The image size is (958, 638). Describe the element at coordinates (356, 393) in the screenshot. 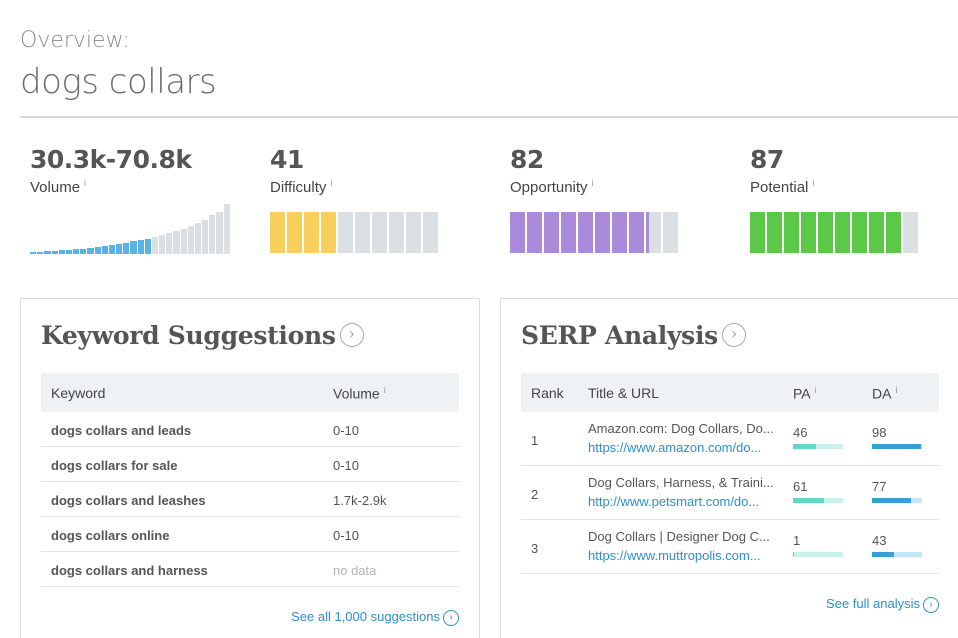

I see `volume-column-header-text: Volume` at that location.